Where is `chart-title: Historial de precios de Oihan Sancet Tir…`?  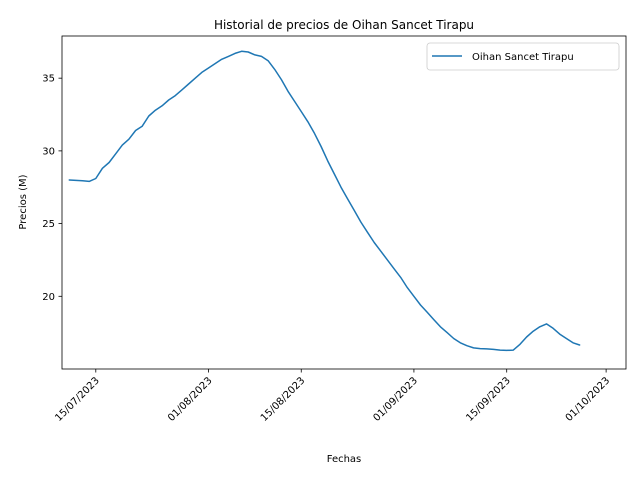
chart-title: Historial de precios de Oihan Sancet Tir… is located at coordinates (344, 25).